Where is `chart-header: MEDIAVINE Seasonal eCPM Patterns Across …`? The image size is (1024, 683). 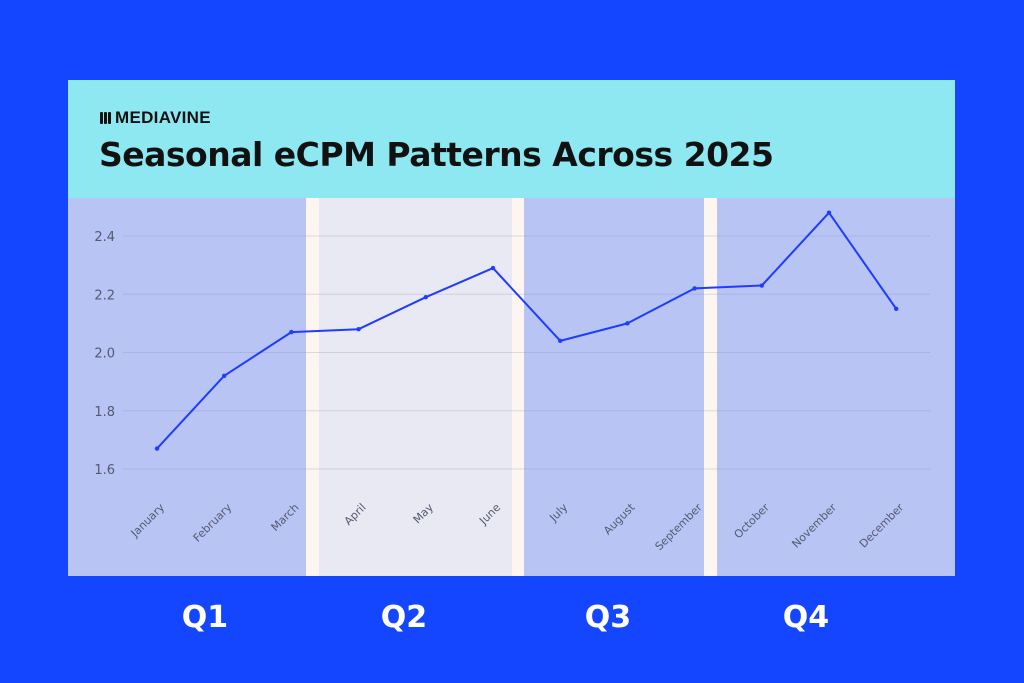
chart-header: MEDIAVINE Seasonal eCPM Patterns Across … is located at coordinates (511, 139).